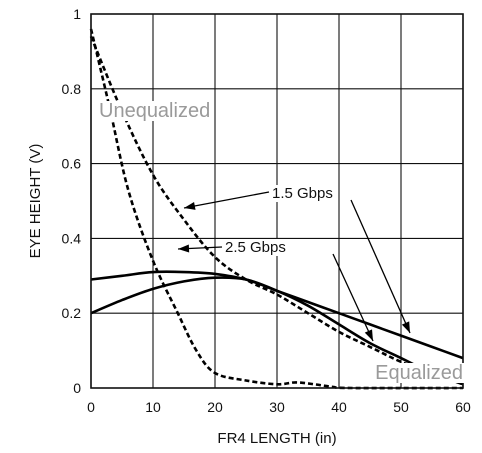  What do you see at coordinates (153, 407) in the screenshot?
I see `x-tick-label-1: 10` at bounding box center [153, 407].